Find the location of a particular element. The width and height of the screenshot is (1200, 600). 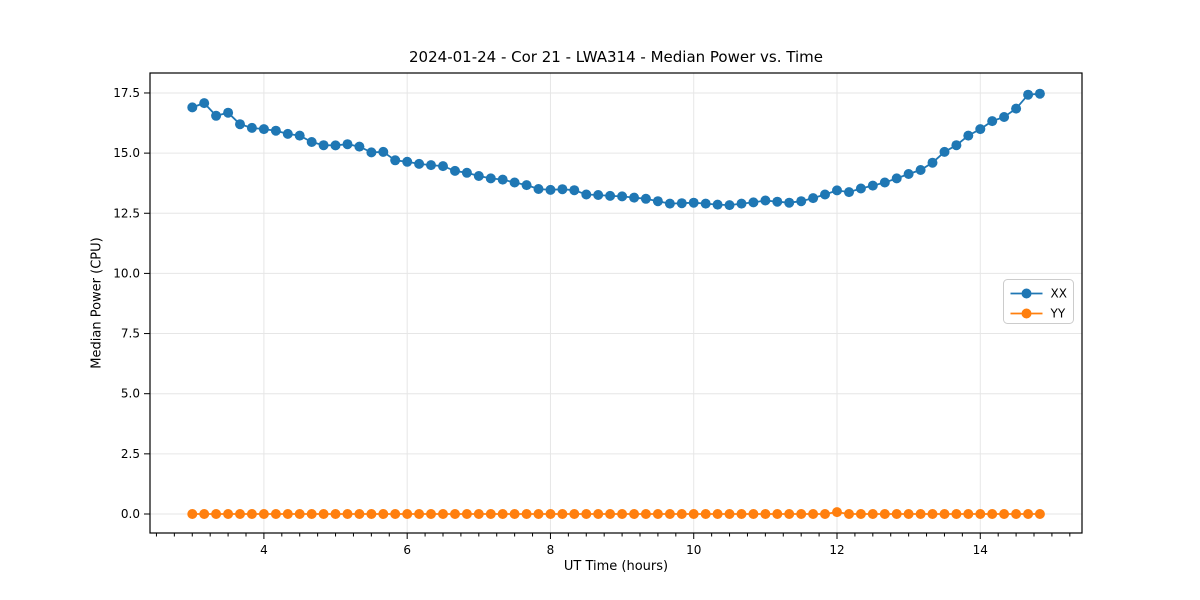

y-tick-label: 17.5 is located at coordinates (126, 93).